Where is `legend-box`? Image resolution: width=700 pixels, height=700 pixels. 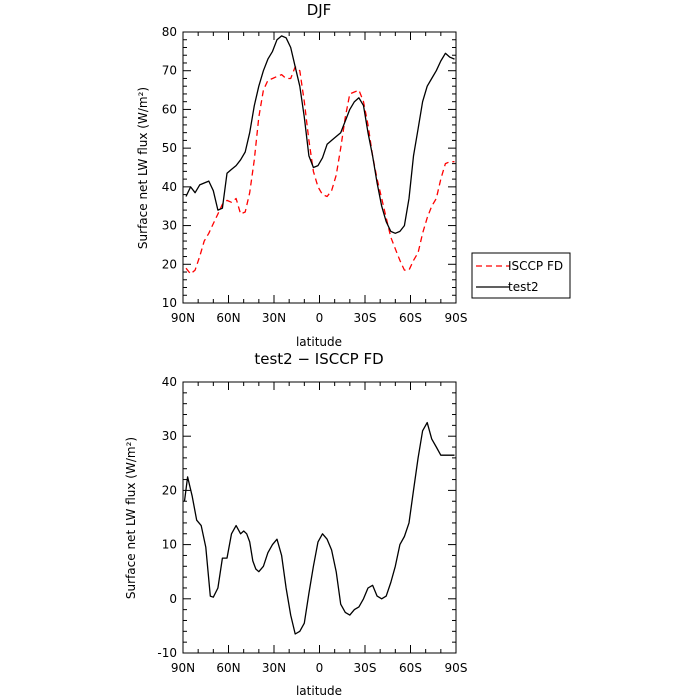
legend-box is located at coordinates (521, 275).